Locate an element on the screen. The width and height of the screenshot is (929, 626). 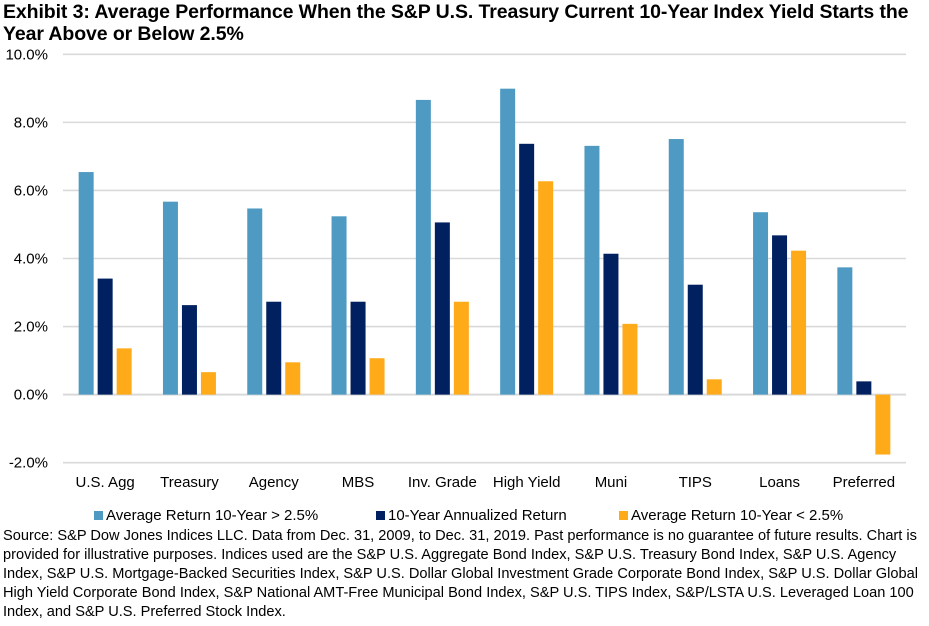
legend-label-above: Average Return 10-Year > 2.5% is located at coordinates (212, 515).